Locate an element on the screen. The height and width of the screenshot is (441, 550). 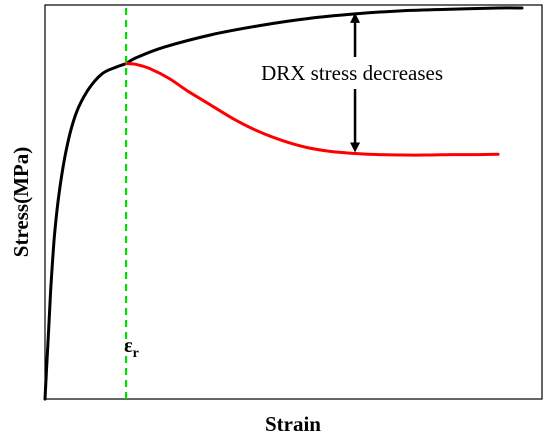
critical-strain-subscript: r is located at coordinates (136, 353).